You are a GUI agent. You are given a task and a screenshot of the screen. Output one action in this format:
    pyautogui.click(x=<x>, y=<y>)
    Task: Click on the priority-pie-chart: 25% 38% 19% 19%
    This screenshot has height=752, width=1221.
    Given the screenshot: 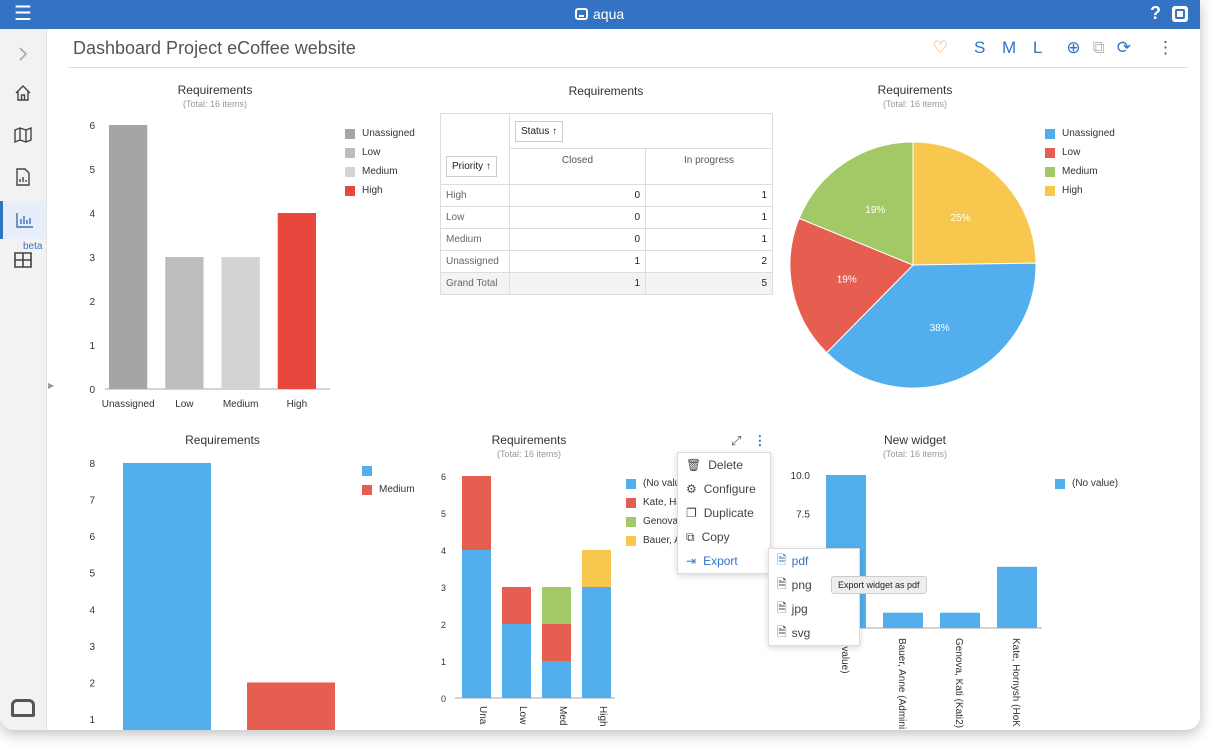 What is the action you would take?
    pyautogui.click(x=913, y=265)
    